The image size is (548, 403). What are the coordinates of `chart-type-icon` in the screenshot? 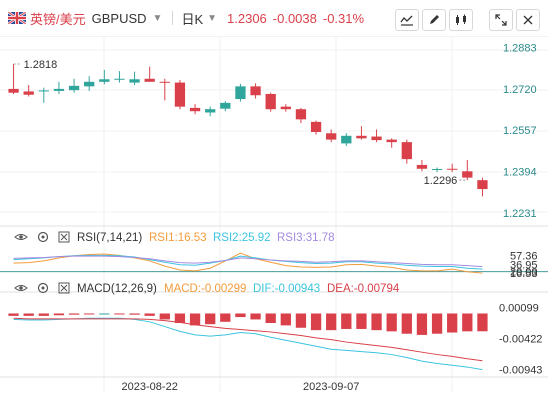 It's located at (407, 20).